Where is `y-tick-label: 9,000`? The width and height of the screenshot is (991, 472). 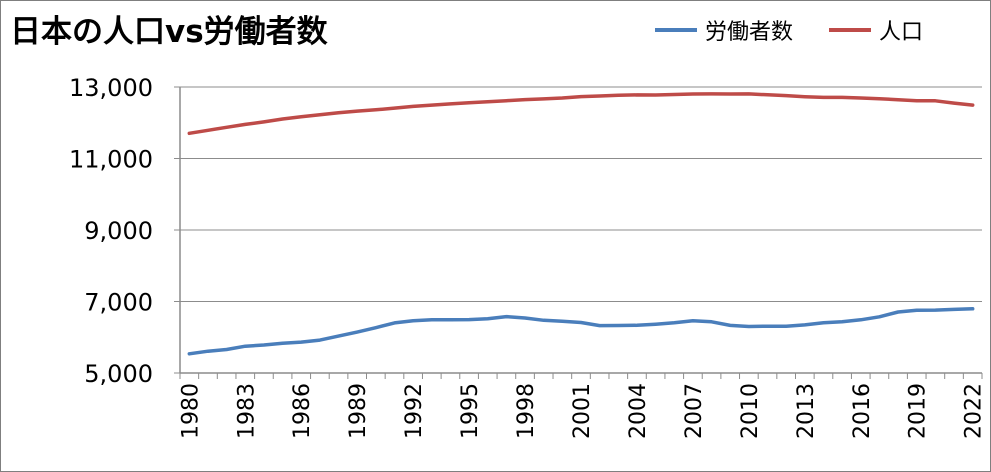
y-tick-label: 9,000 is located at coordinates (118, 231).